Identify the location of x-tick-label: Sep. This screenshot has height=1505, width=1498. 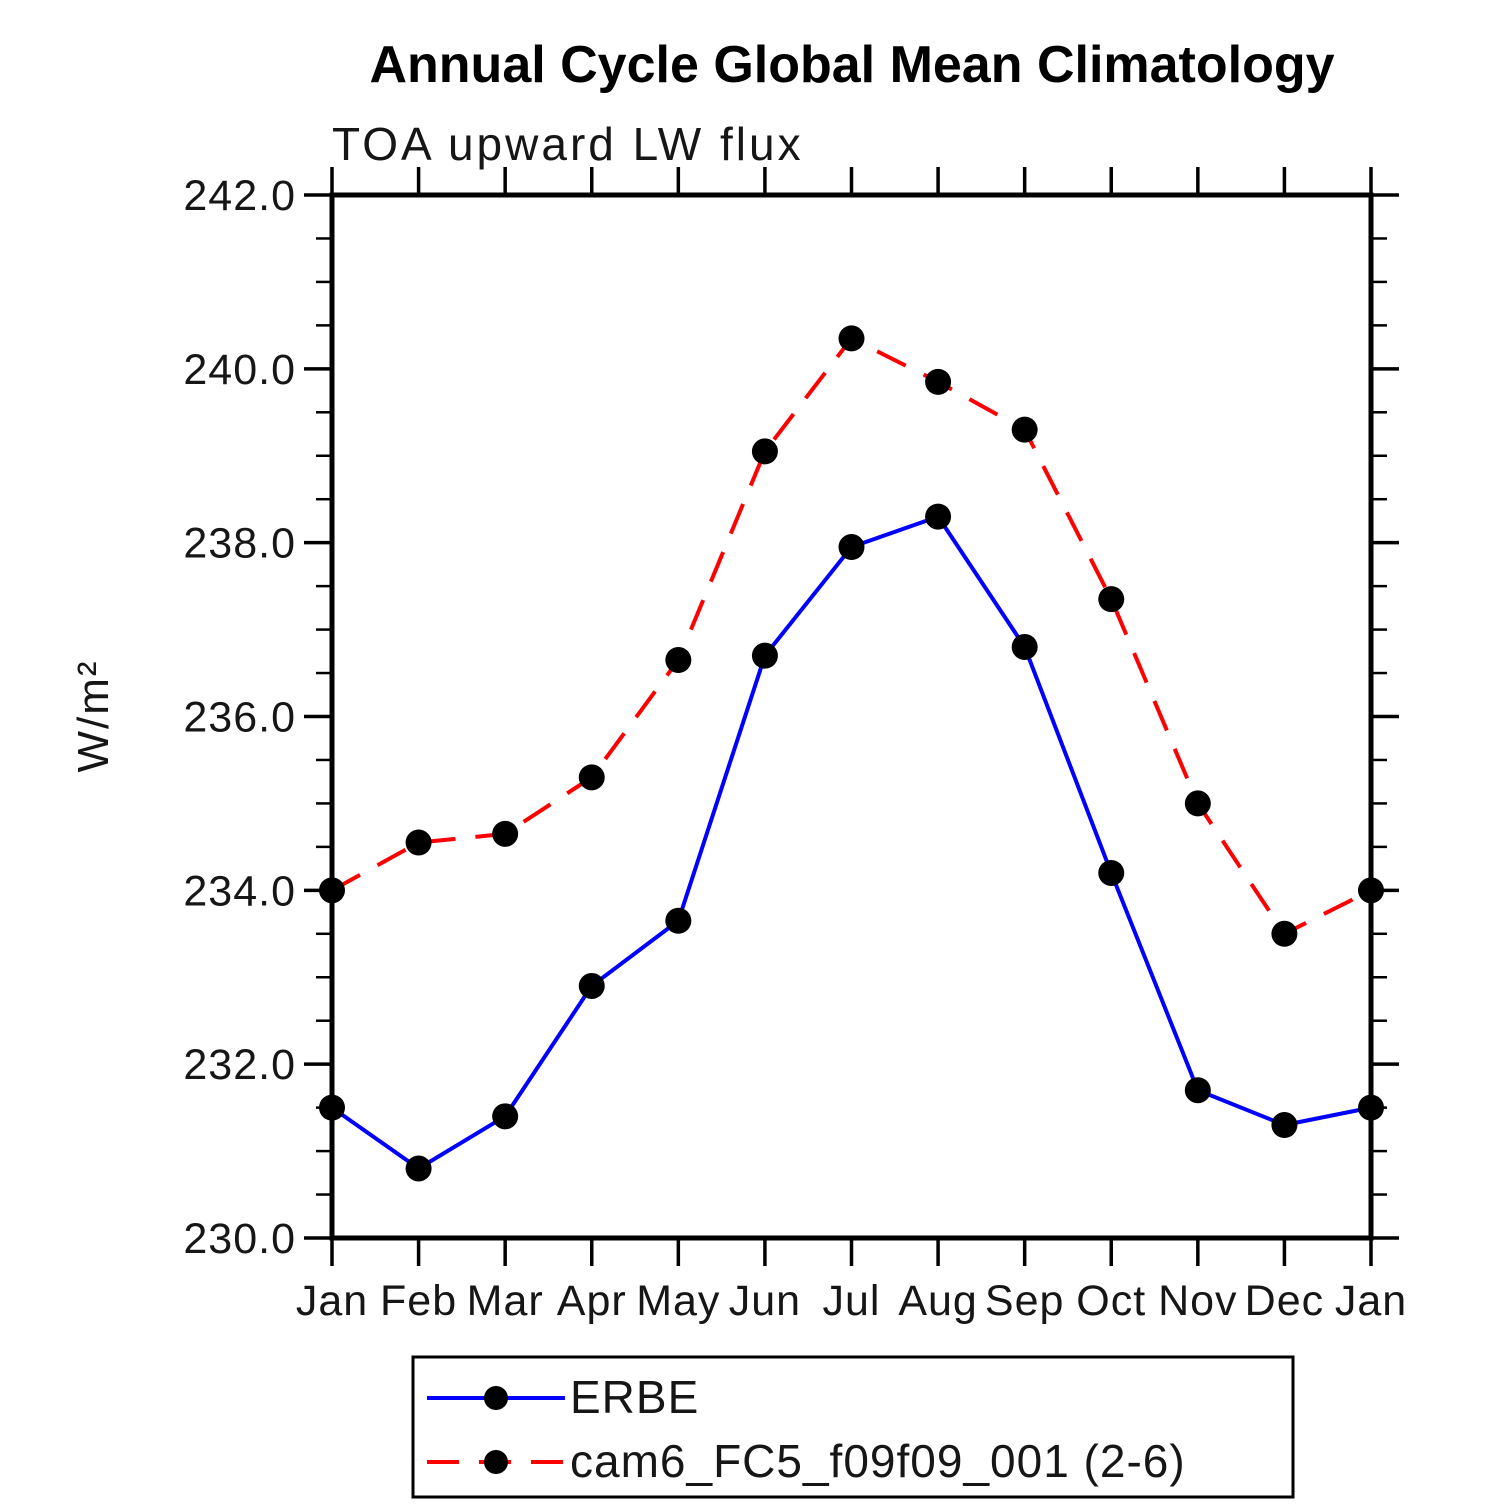
(1025, 1301).